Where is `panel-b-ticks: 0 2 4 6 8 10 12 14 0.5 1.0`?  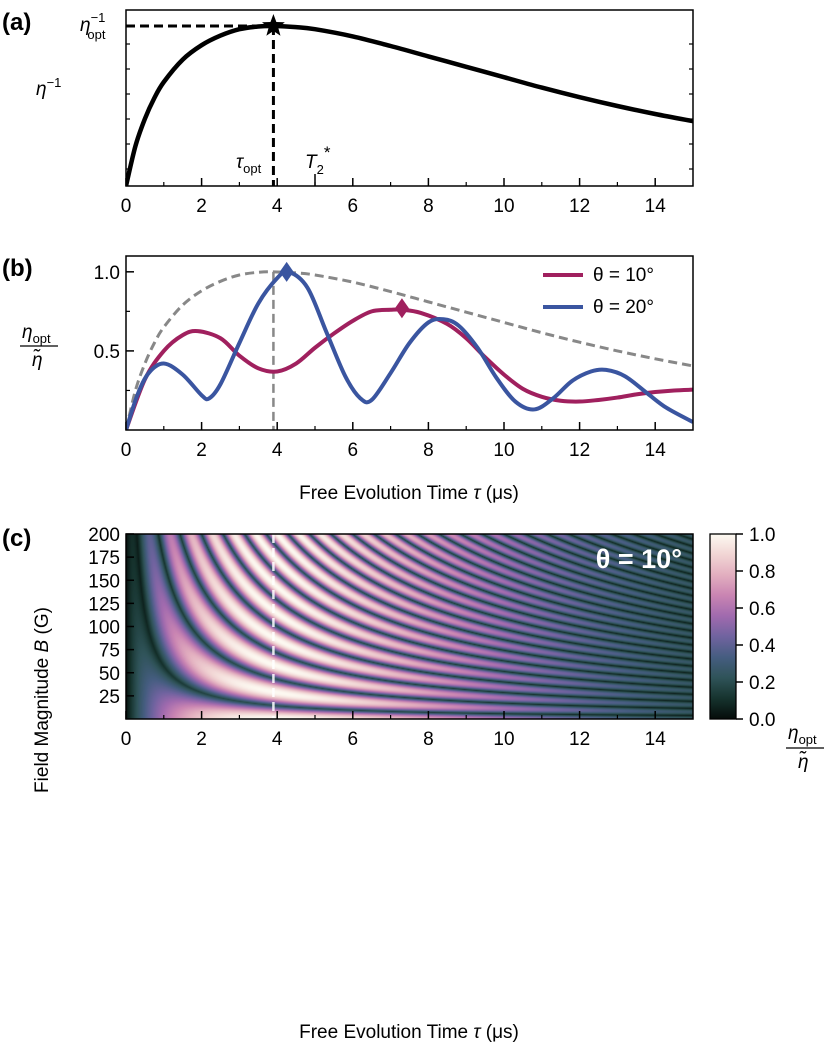
panel-b-ticks: 0 2 4 6 8 10 12 14 0.5 1.0 is located at coordinates (380, 362).